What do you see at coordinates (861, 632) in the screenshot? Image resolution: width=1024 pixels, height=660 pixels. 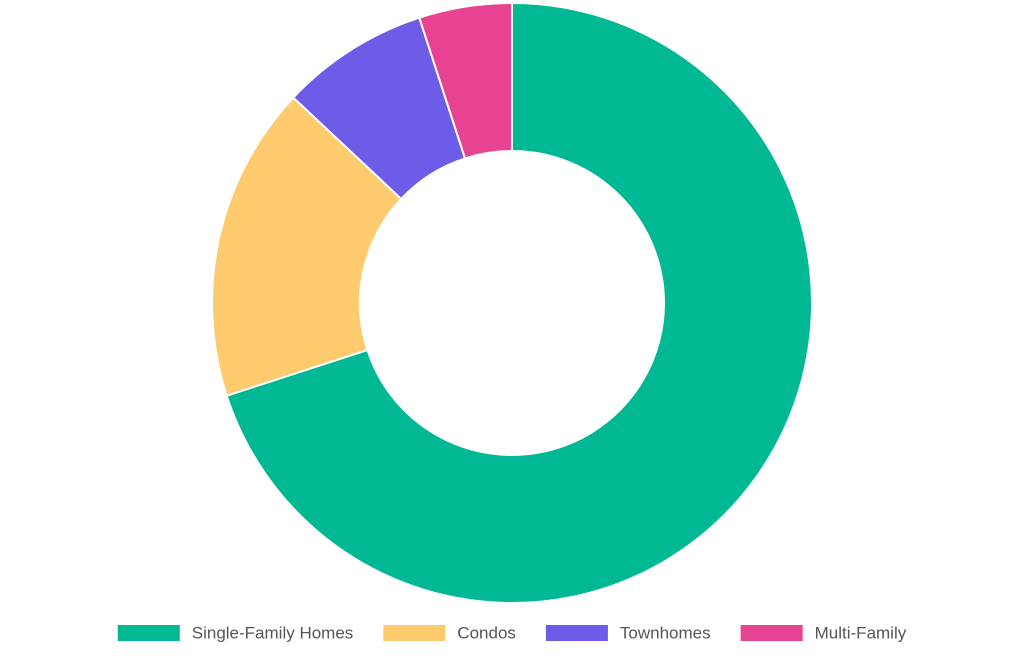 I see `legend-label: Multi-Family` at bounding box center [861, 632].